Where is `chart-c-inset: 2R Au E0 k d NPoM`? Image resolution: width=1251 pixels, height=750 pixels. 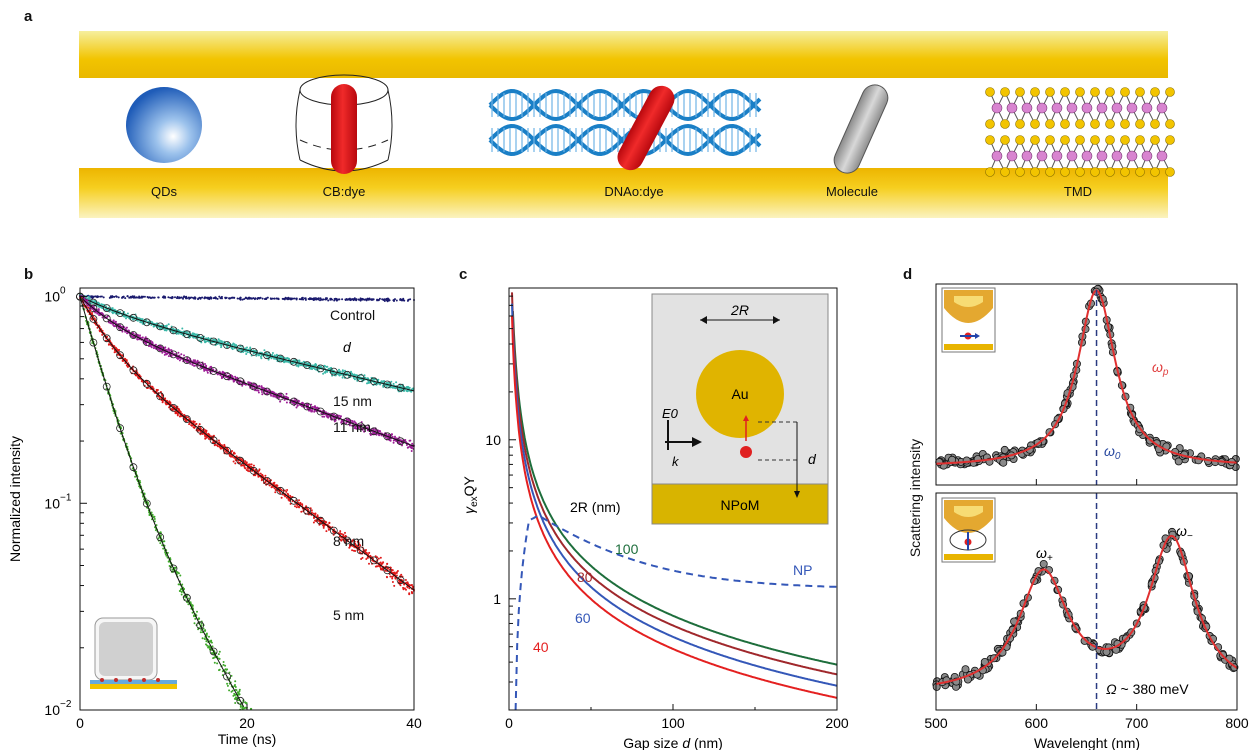 chart-c-inset: 2R Au E0 k d NPoM is located at coordinates (740, 409).